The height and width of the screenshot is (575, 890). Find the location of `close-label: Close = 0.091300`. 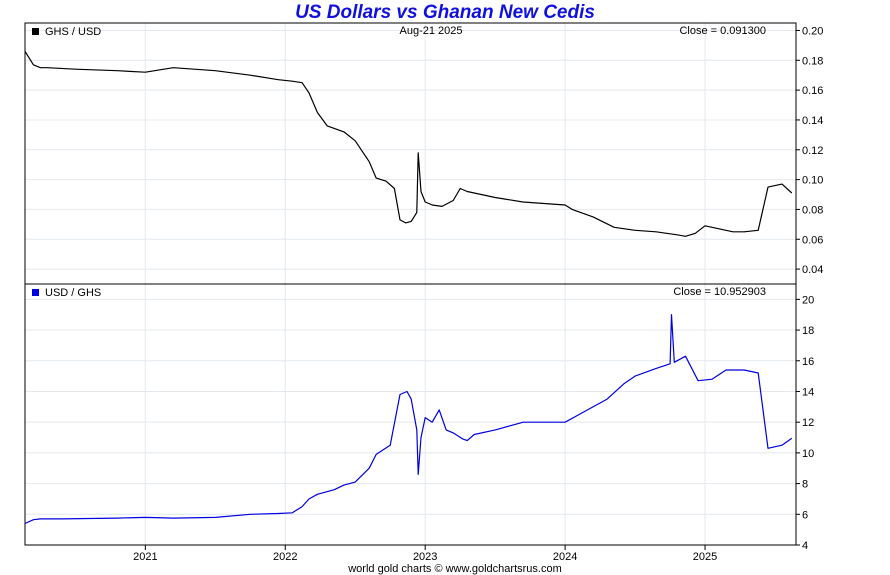

close-label: Close = 0.091300 is located at coordinates (722, 31).